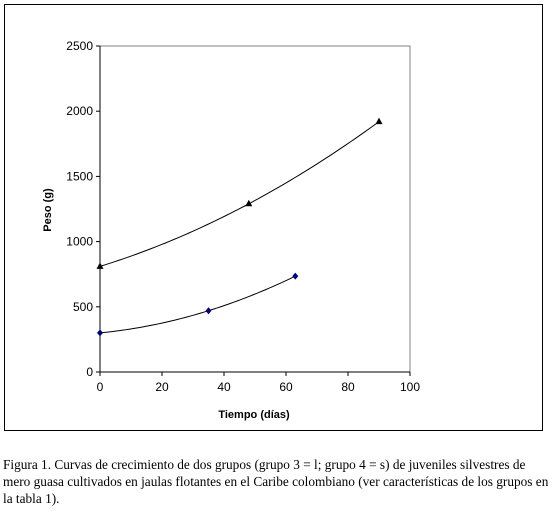 The width and height of the screenshot is (554, 511). What do you see at coordinates (224, 387) in the screenshot?
I see `x-tick-label: 40` at bounding box center [224, 387].